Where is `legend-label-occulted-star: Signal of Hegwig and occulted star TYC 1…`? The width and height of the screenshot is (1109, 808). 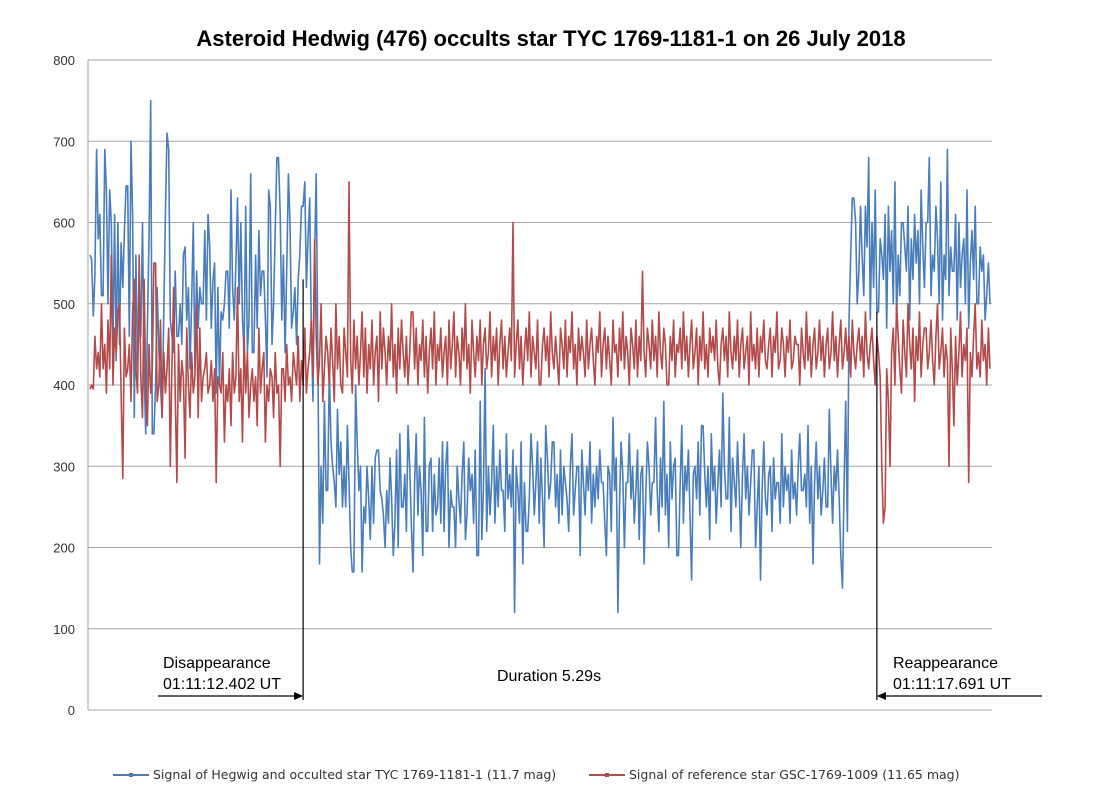
legend-label-occulted-star: Signal of Hegwig and occulted star TYC 1… is located at coordinates (354, 774).